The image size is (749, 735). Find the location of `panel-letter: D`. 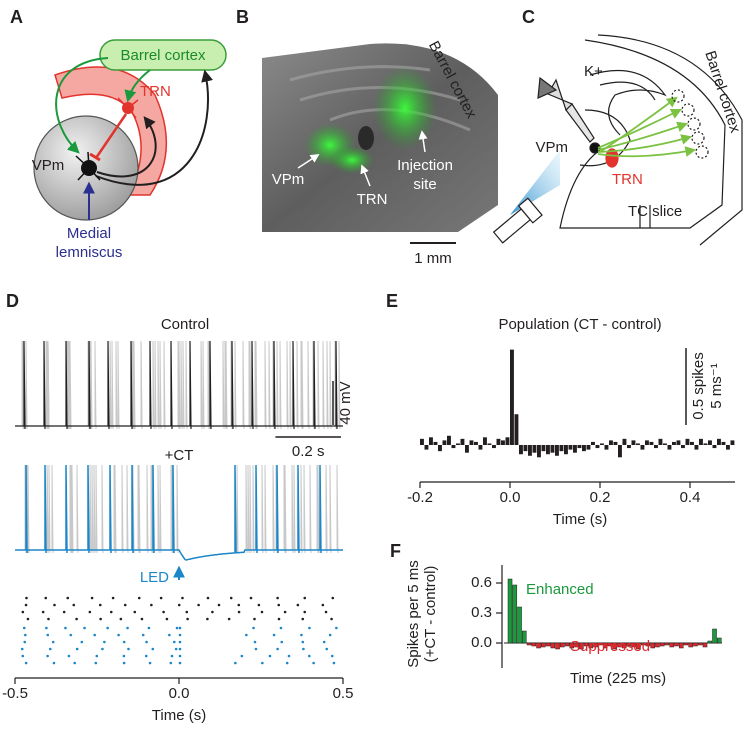

panel-letter: D is located at coordinates (12, 301).